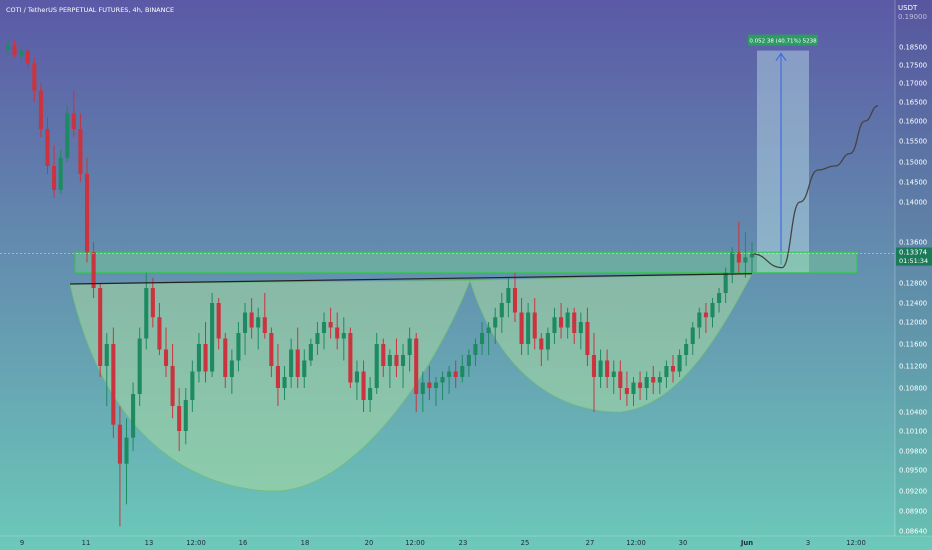 Image resolution: width=932 pixels, height=550 pixels. I want to click on projection-path, so click(815, 187).